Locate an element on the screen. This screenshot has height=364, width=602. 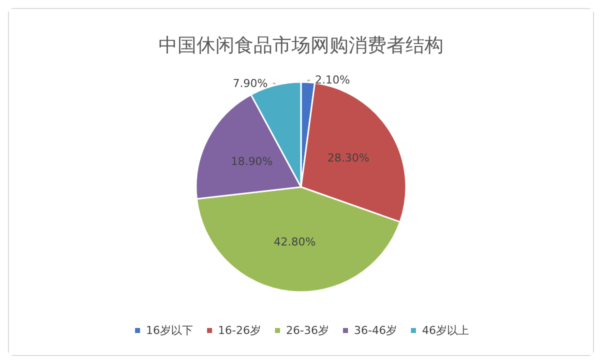
data-label: 18.90% is located at coordinates (251, 161).